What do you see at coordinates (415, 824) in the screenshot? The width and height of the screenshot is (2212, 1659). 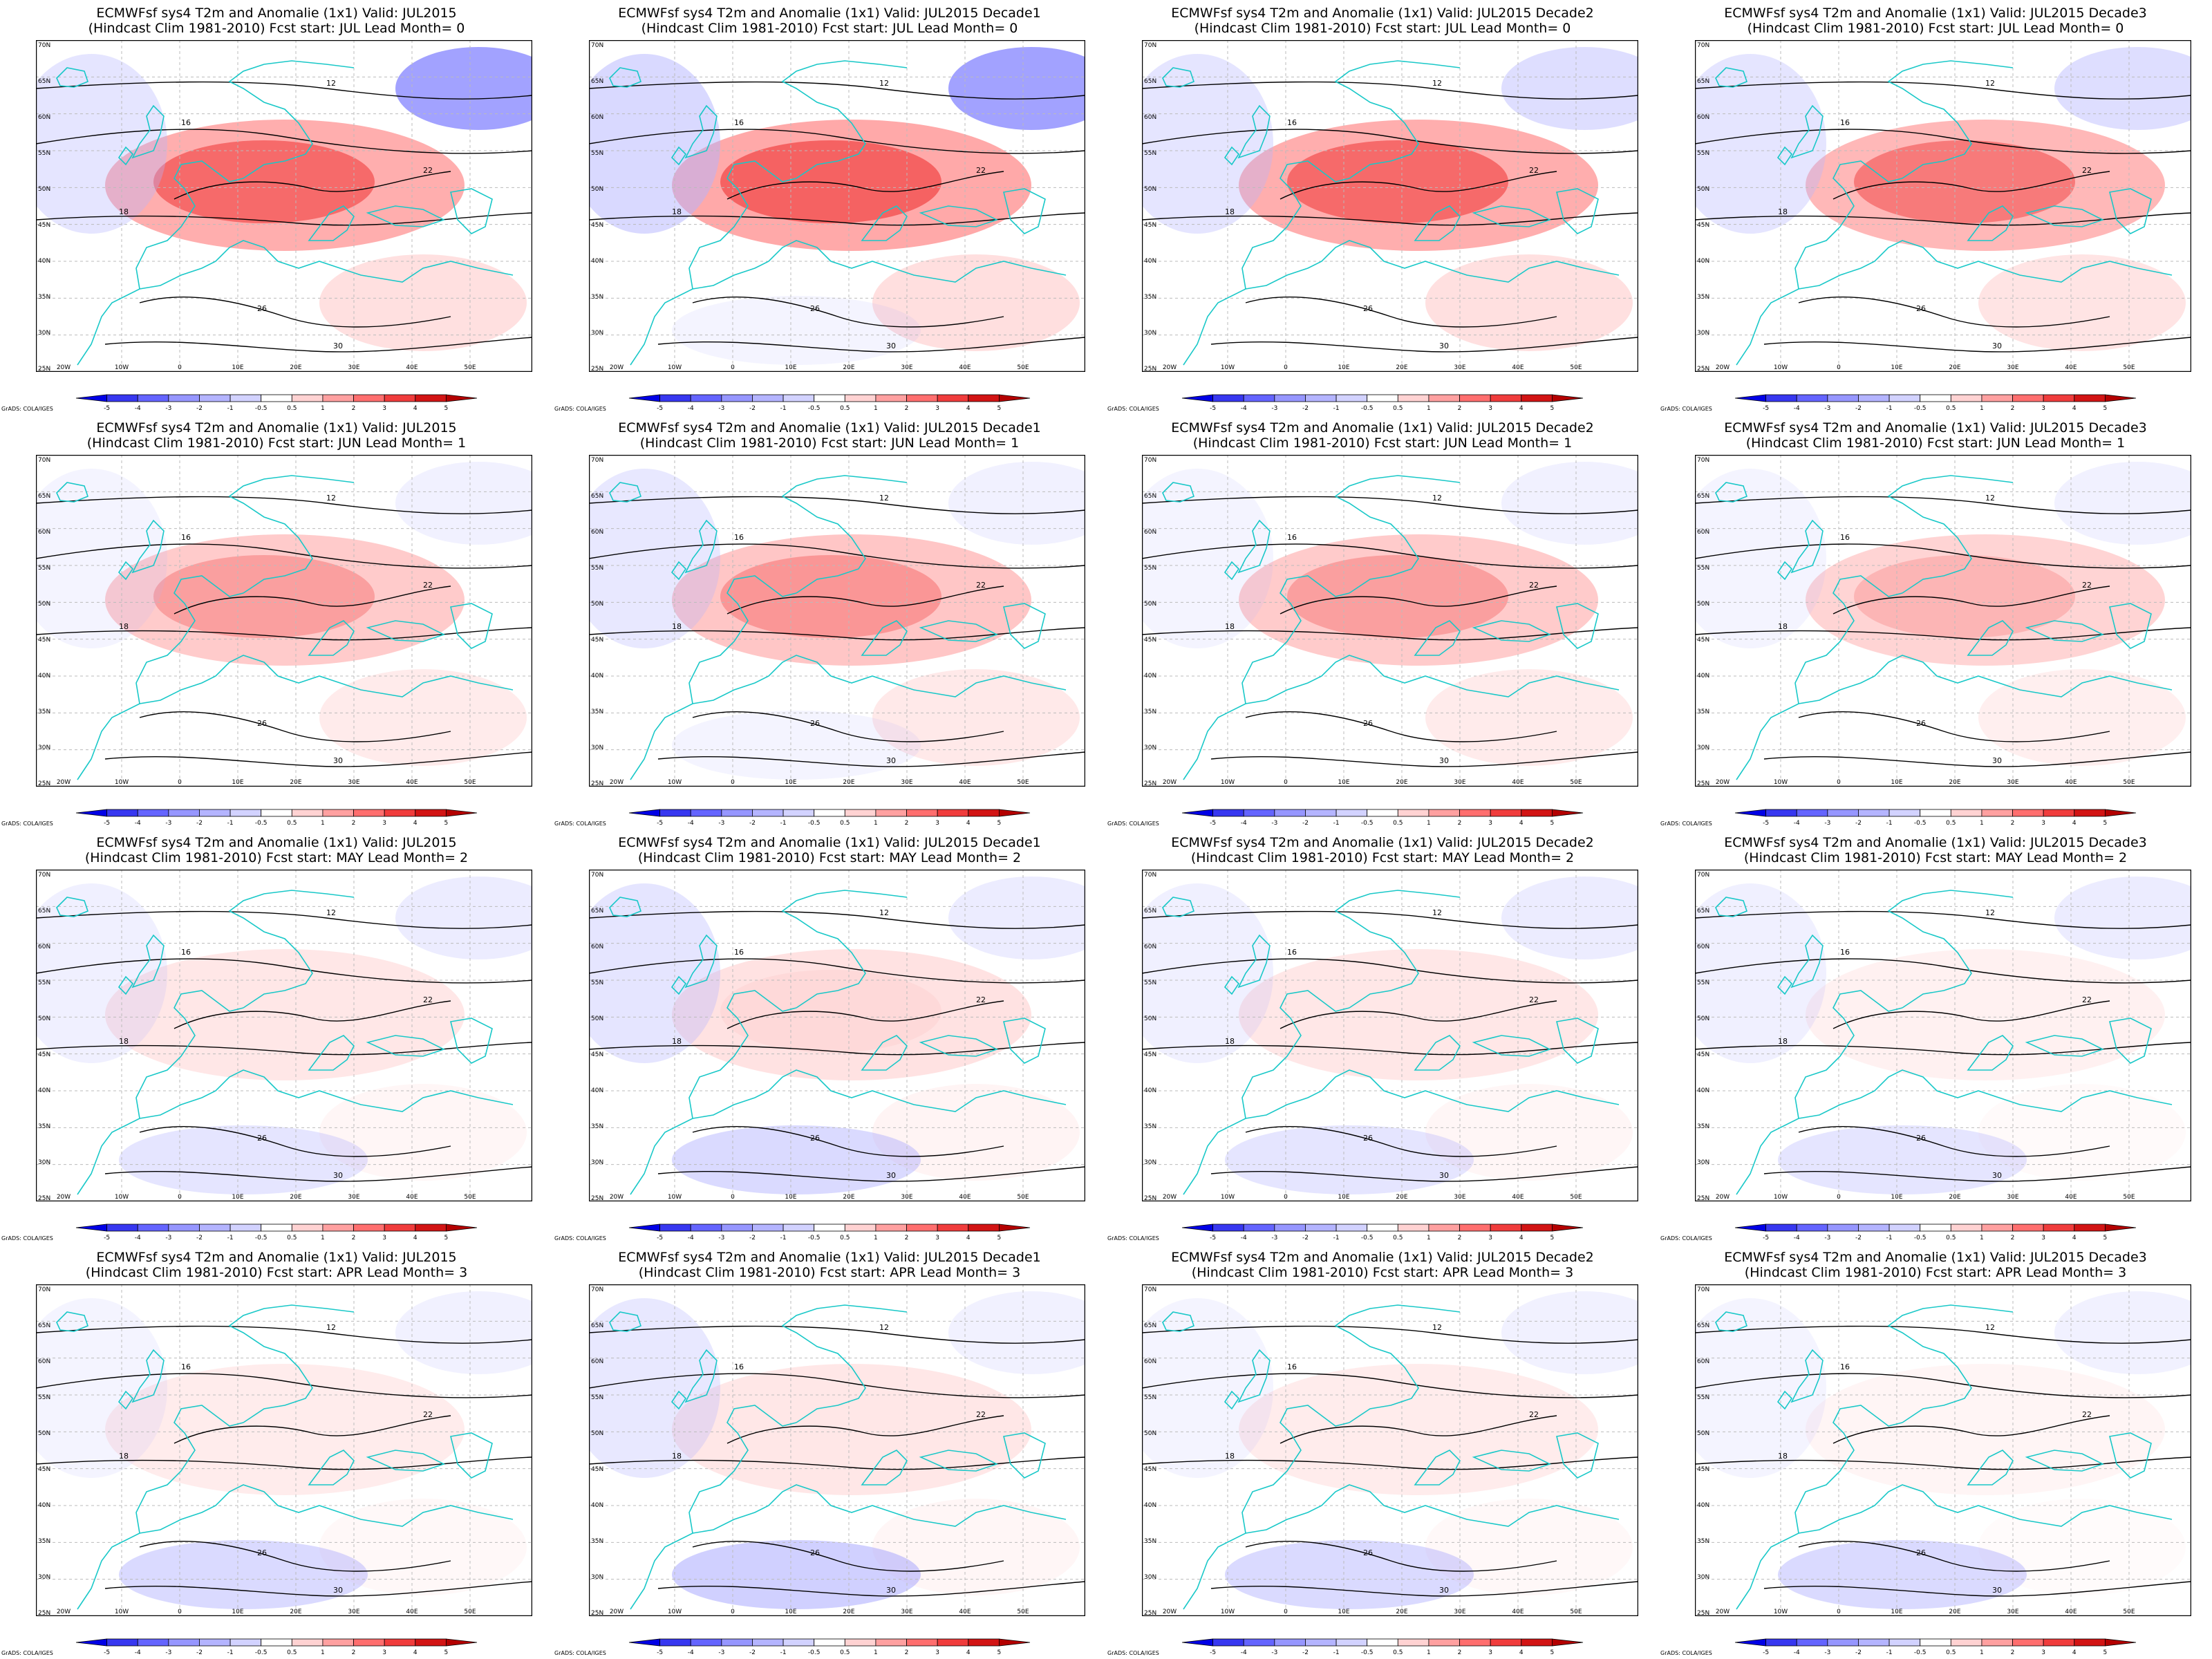 I see `colorbar-tick-label: 4` at bounding box center [415, 824].